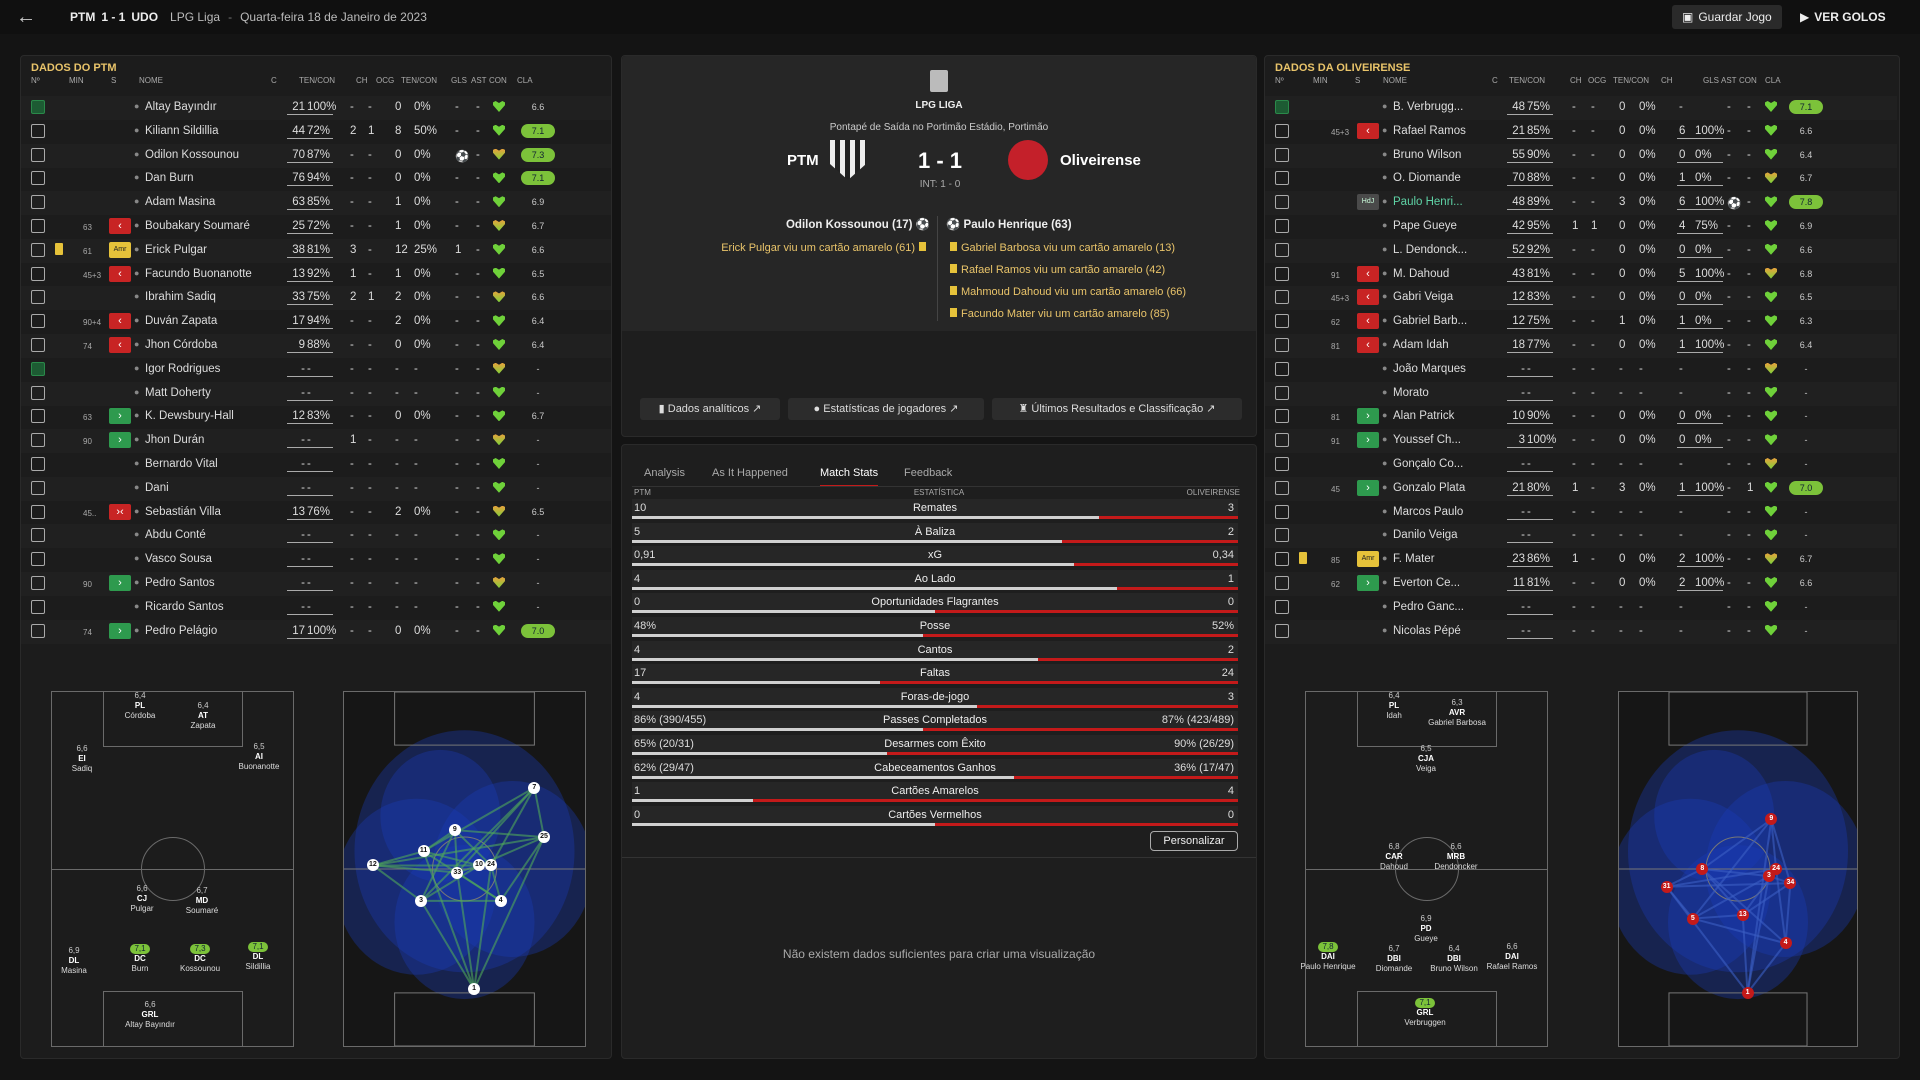 Image resolution: width=1920 pixels, height=1080 pixels. I want to click on player-row: ● Altay Bayındır 21 100% - - 0 0% - - 6.6, so click(316, 108).